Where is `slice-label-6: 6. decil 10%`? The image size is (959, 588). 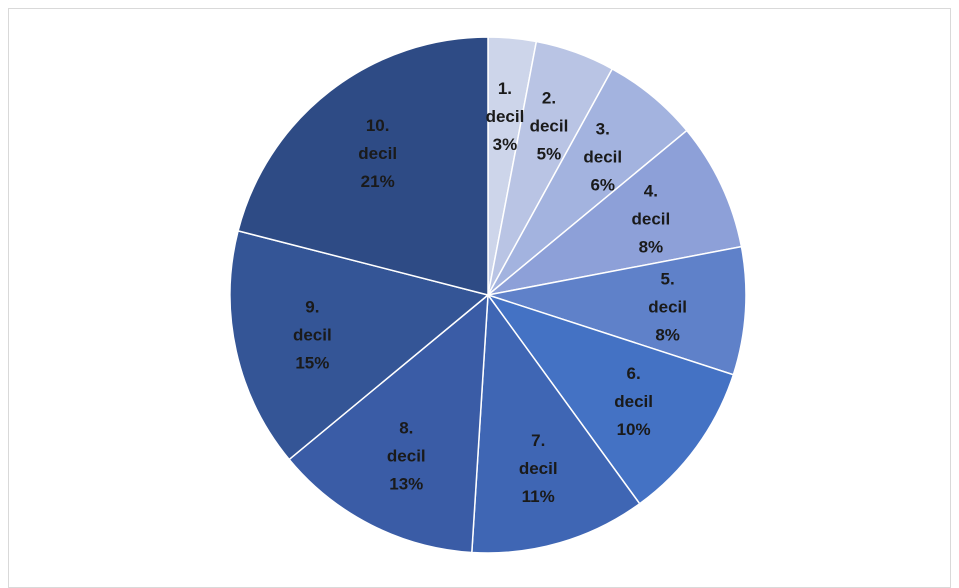
slice-label-6: 6. decil 10% is located at coordinates (633, 401).